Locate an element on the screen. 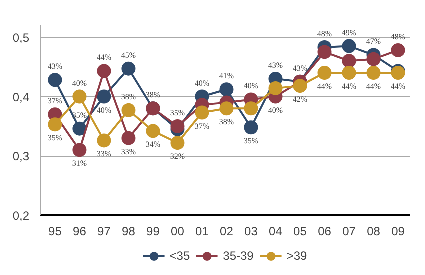  data-label: 31% is located at coordinates (80, 163).